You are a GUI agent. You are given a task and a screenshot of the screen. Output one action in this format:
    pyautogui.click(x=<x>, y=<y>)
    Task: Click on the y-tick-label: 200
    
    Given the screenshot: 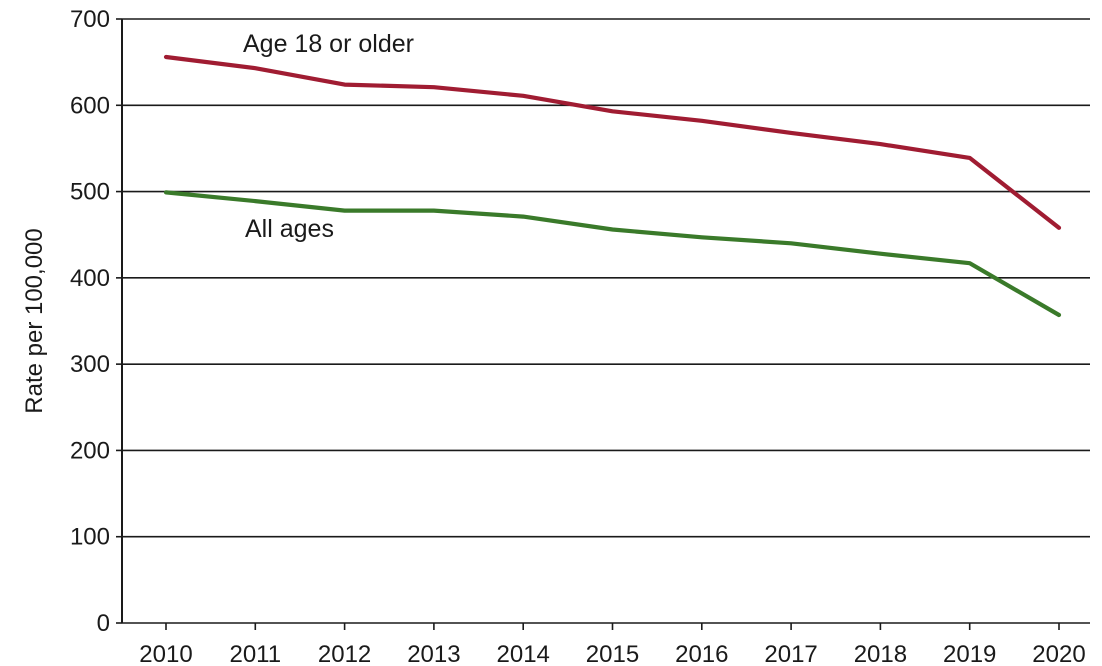 What is the action you would take?
    pyautogui.click(x=90, y=450)
    